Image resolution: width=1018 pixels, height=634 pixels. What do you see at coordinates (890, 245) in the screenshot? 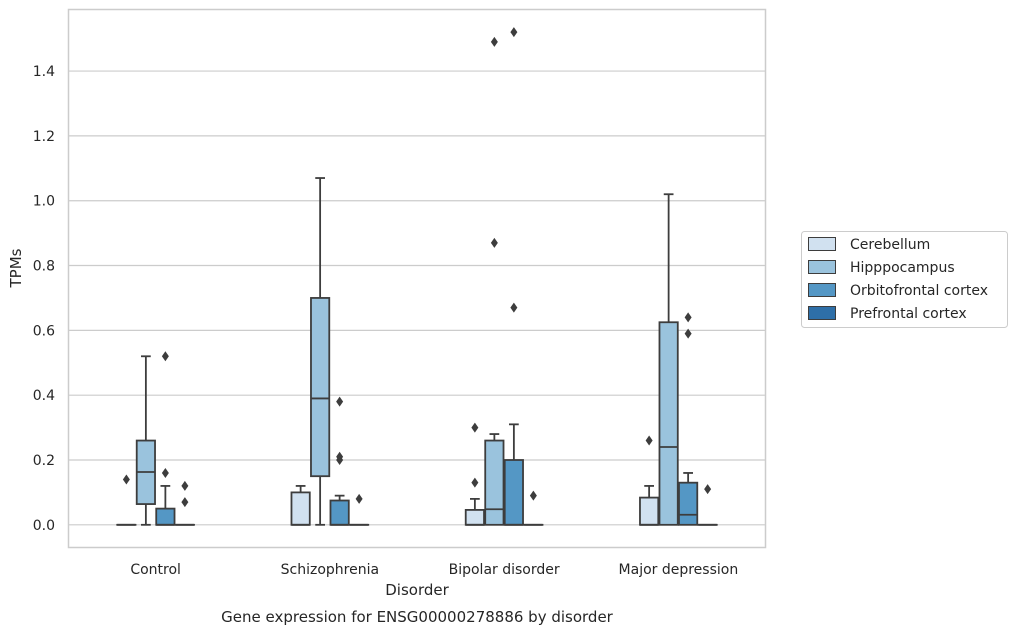
I see `legend-label: Cerebellum` at bounding box center [890, 245].